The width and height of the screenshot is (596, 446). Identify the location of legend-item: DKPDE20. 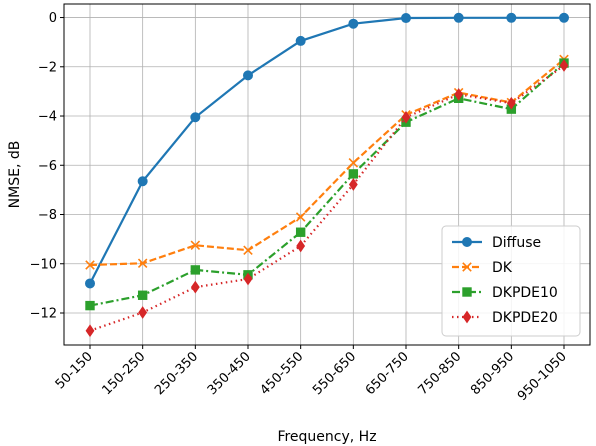
(505, 318).